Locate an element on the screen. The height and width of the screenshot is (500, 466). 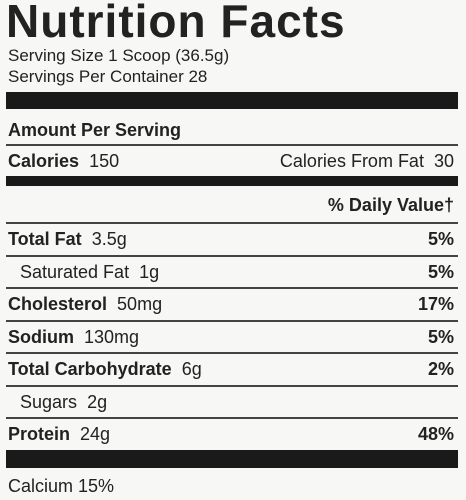
from-fat-value: 30 is located at coordinates (443, 161).